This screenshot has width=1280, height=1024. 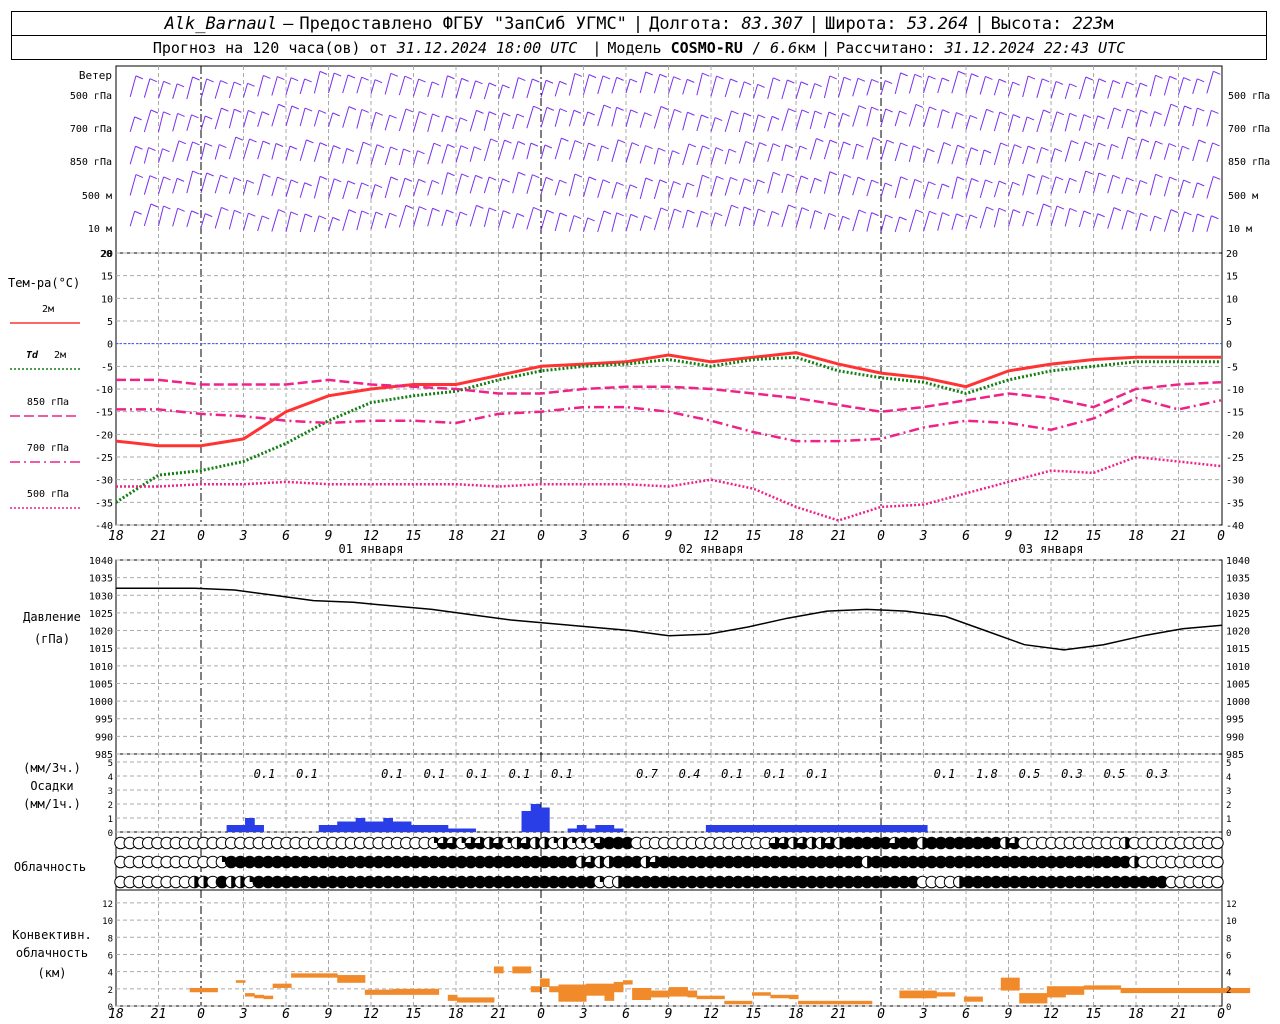 I want to click on press-tick-left: 1010, so click(x=101, y=667).